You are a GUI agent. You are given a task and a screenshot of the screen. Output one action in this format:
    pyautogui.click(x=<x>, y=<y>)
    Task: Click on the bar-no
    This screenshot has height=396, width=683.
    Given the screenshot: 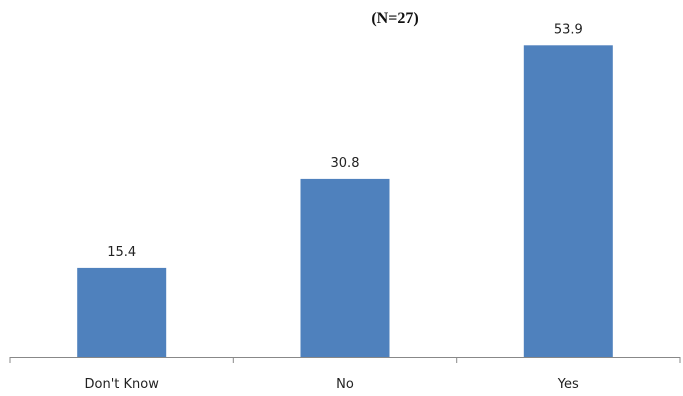 What is the action you would take?
    pyautogui.click(x=345, y=267)
    